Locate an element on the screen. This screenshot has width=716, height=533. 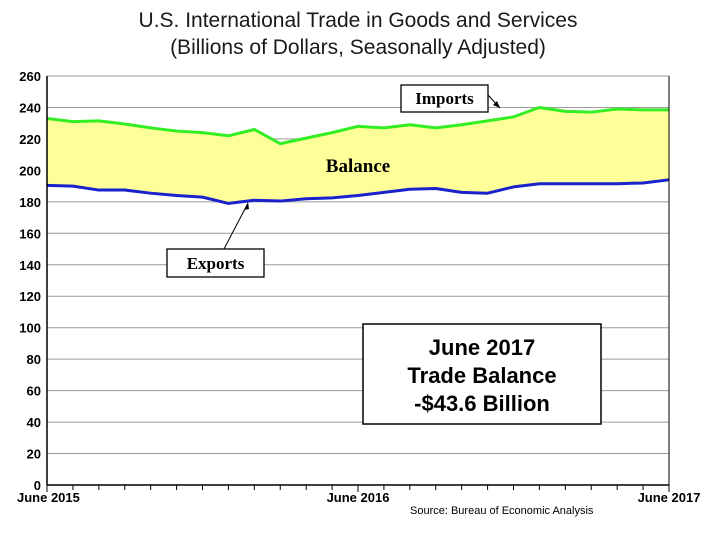
imports-arrowhead is located at coordinates (496, 104).